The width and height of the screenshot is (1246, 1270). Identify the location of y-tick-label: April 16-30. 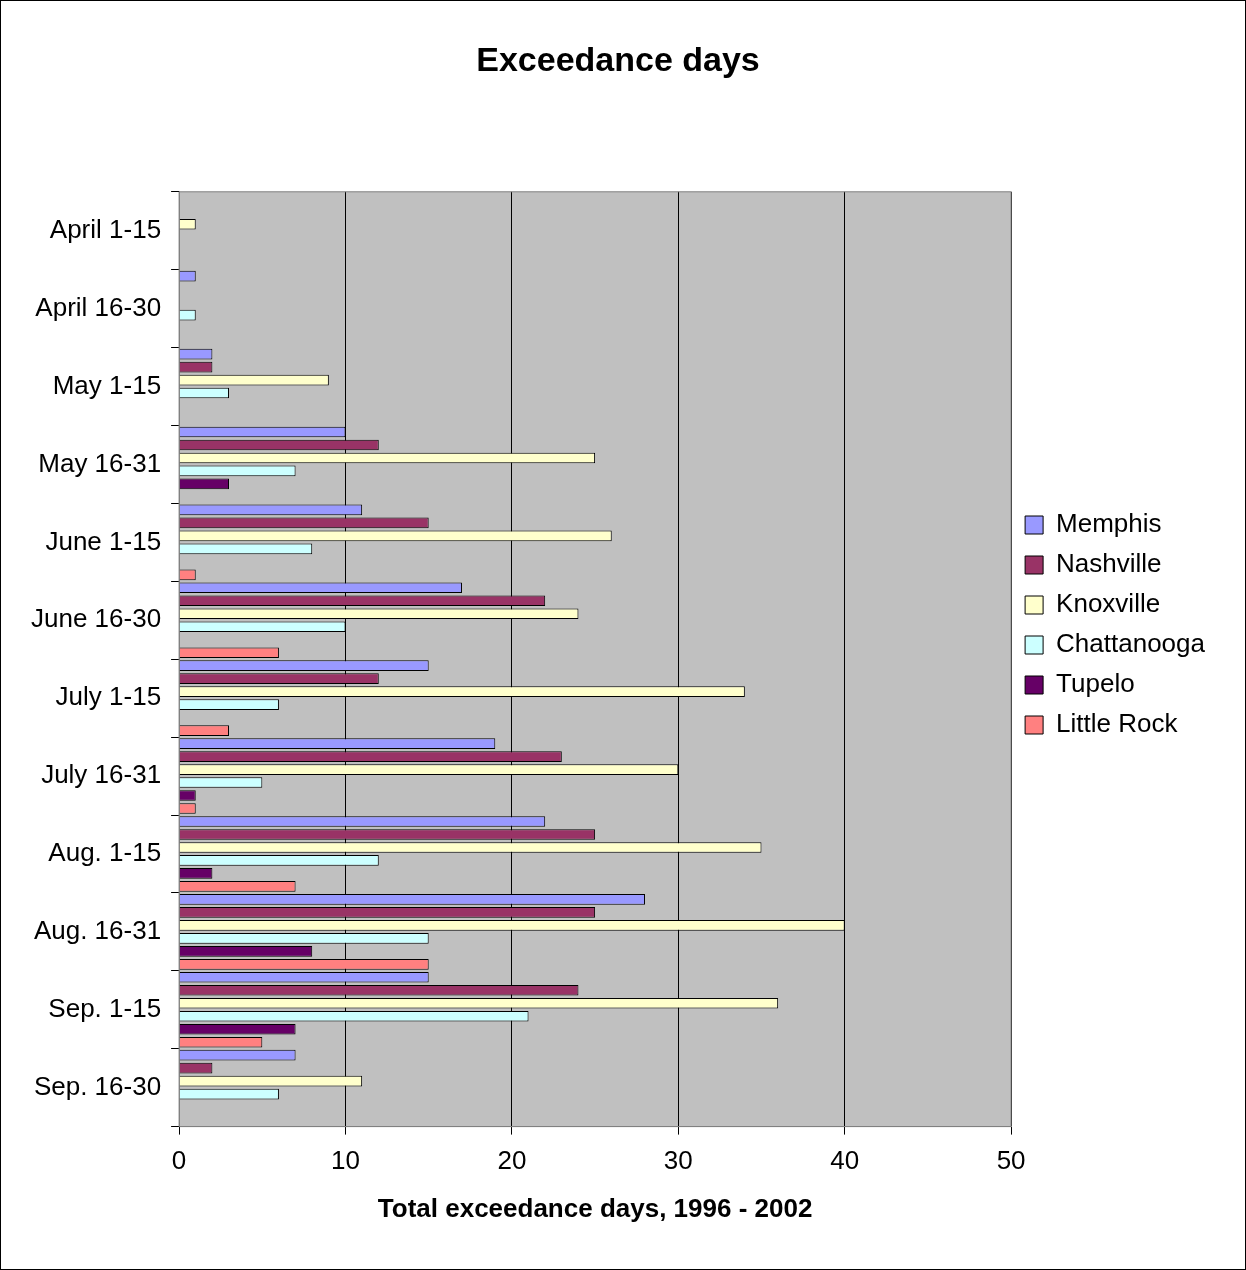
(98, 306).